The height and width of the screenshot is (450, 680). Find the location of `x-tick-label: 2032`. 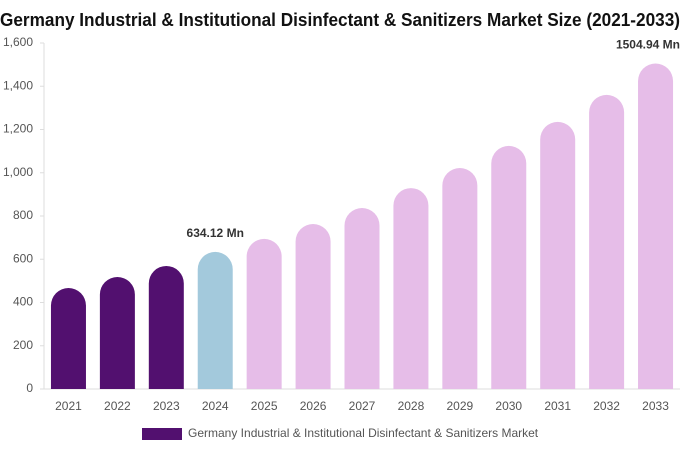

x-tick-label: 2032 is located at coordinates (606, 406).